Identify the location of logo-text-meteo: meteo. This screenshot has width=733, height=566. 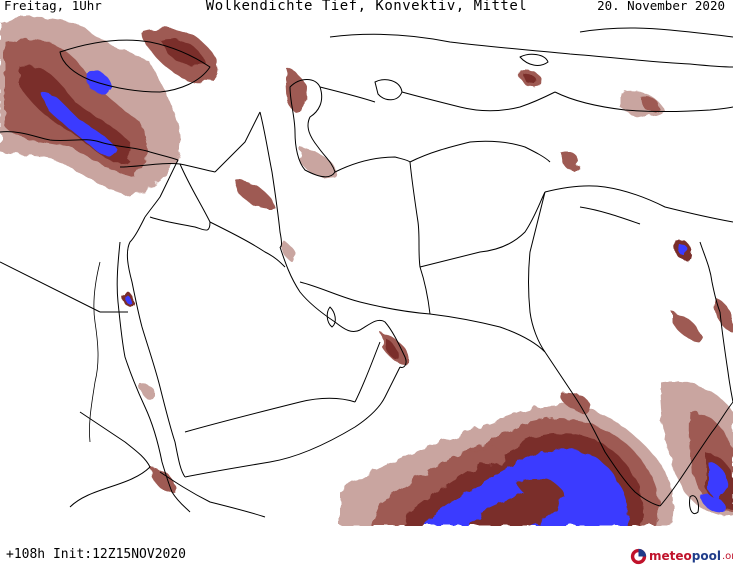
(670, 556).